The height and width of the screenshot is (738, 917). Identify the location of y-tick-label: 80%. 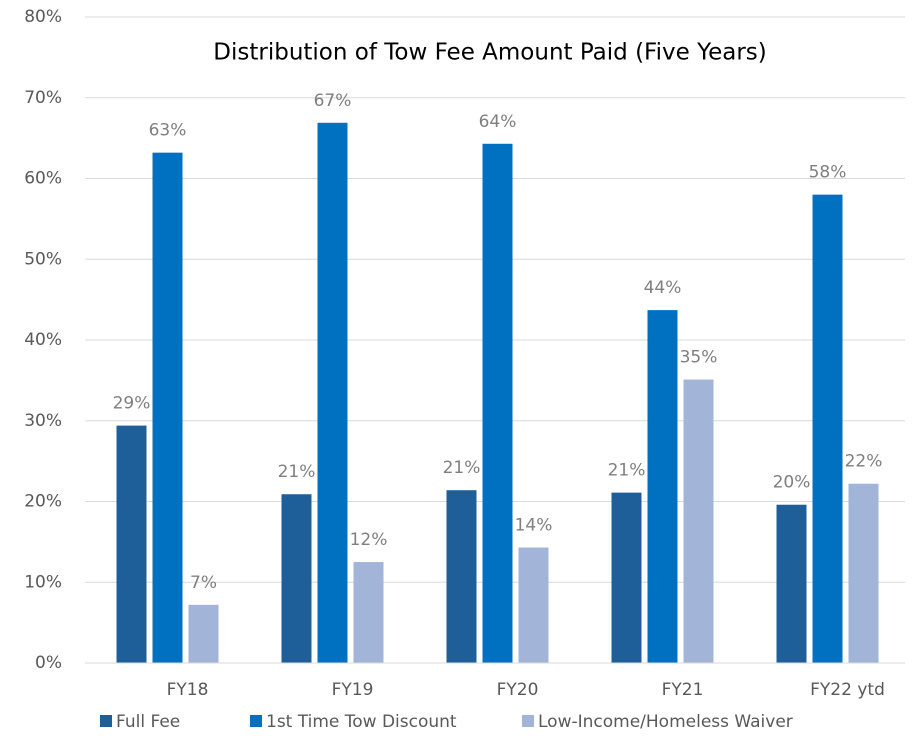
(43, 17).